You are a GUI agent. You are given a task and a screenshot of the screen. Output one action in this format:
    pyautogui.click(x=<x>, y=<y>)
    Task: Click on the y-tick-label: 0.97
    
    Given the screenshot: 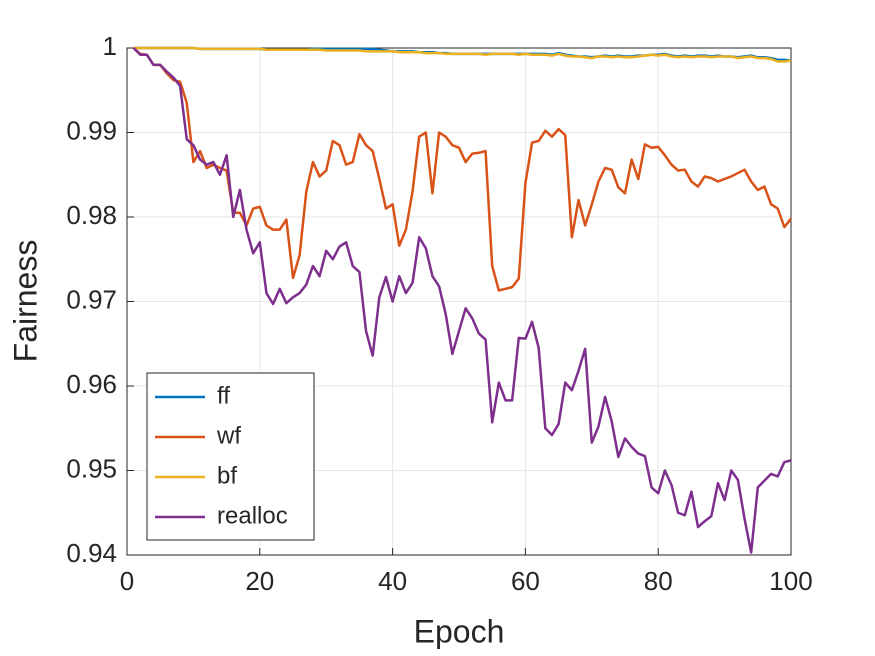 What is the action you would take?
    pyautogui.click(x=91, y=299)
    